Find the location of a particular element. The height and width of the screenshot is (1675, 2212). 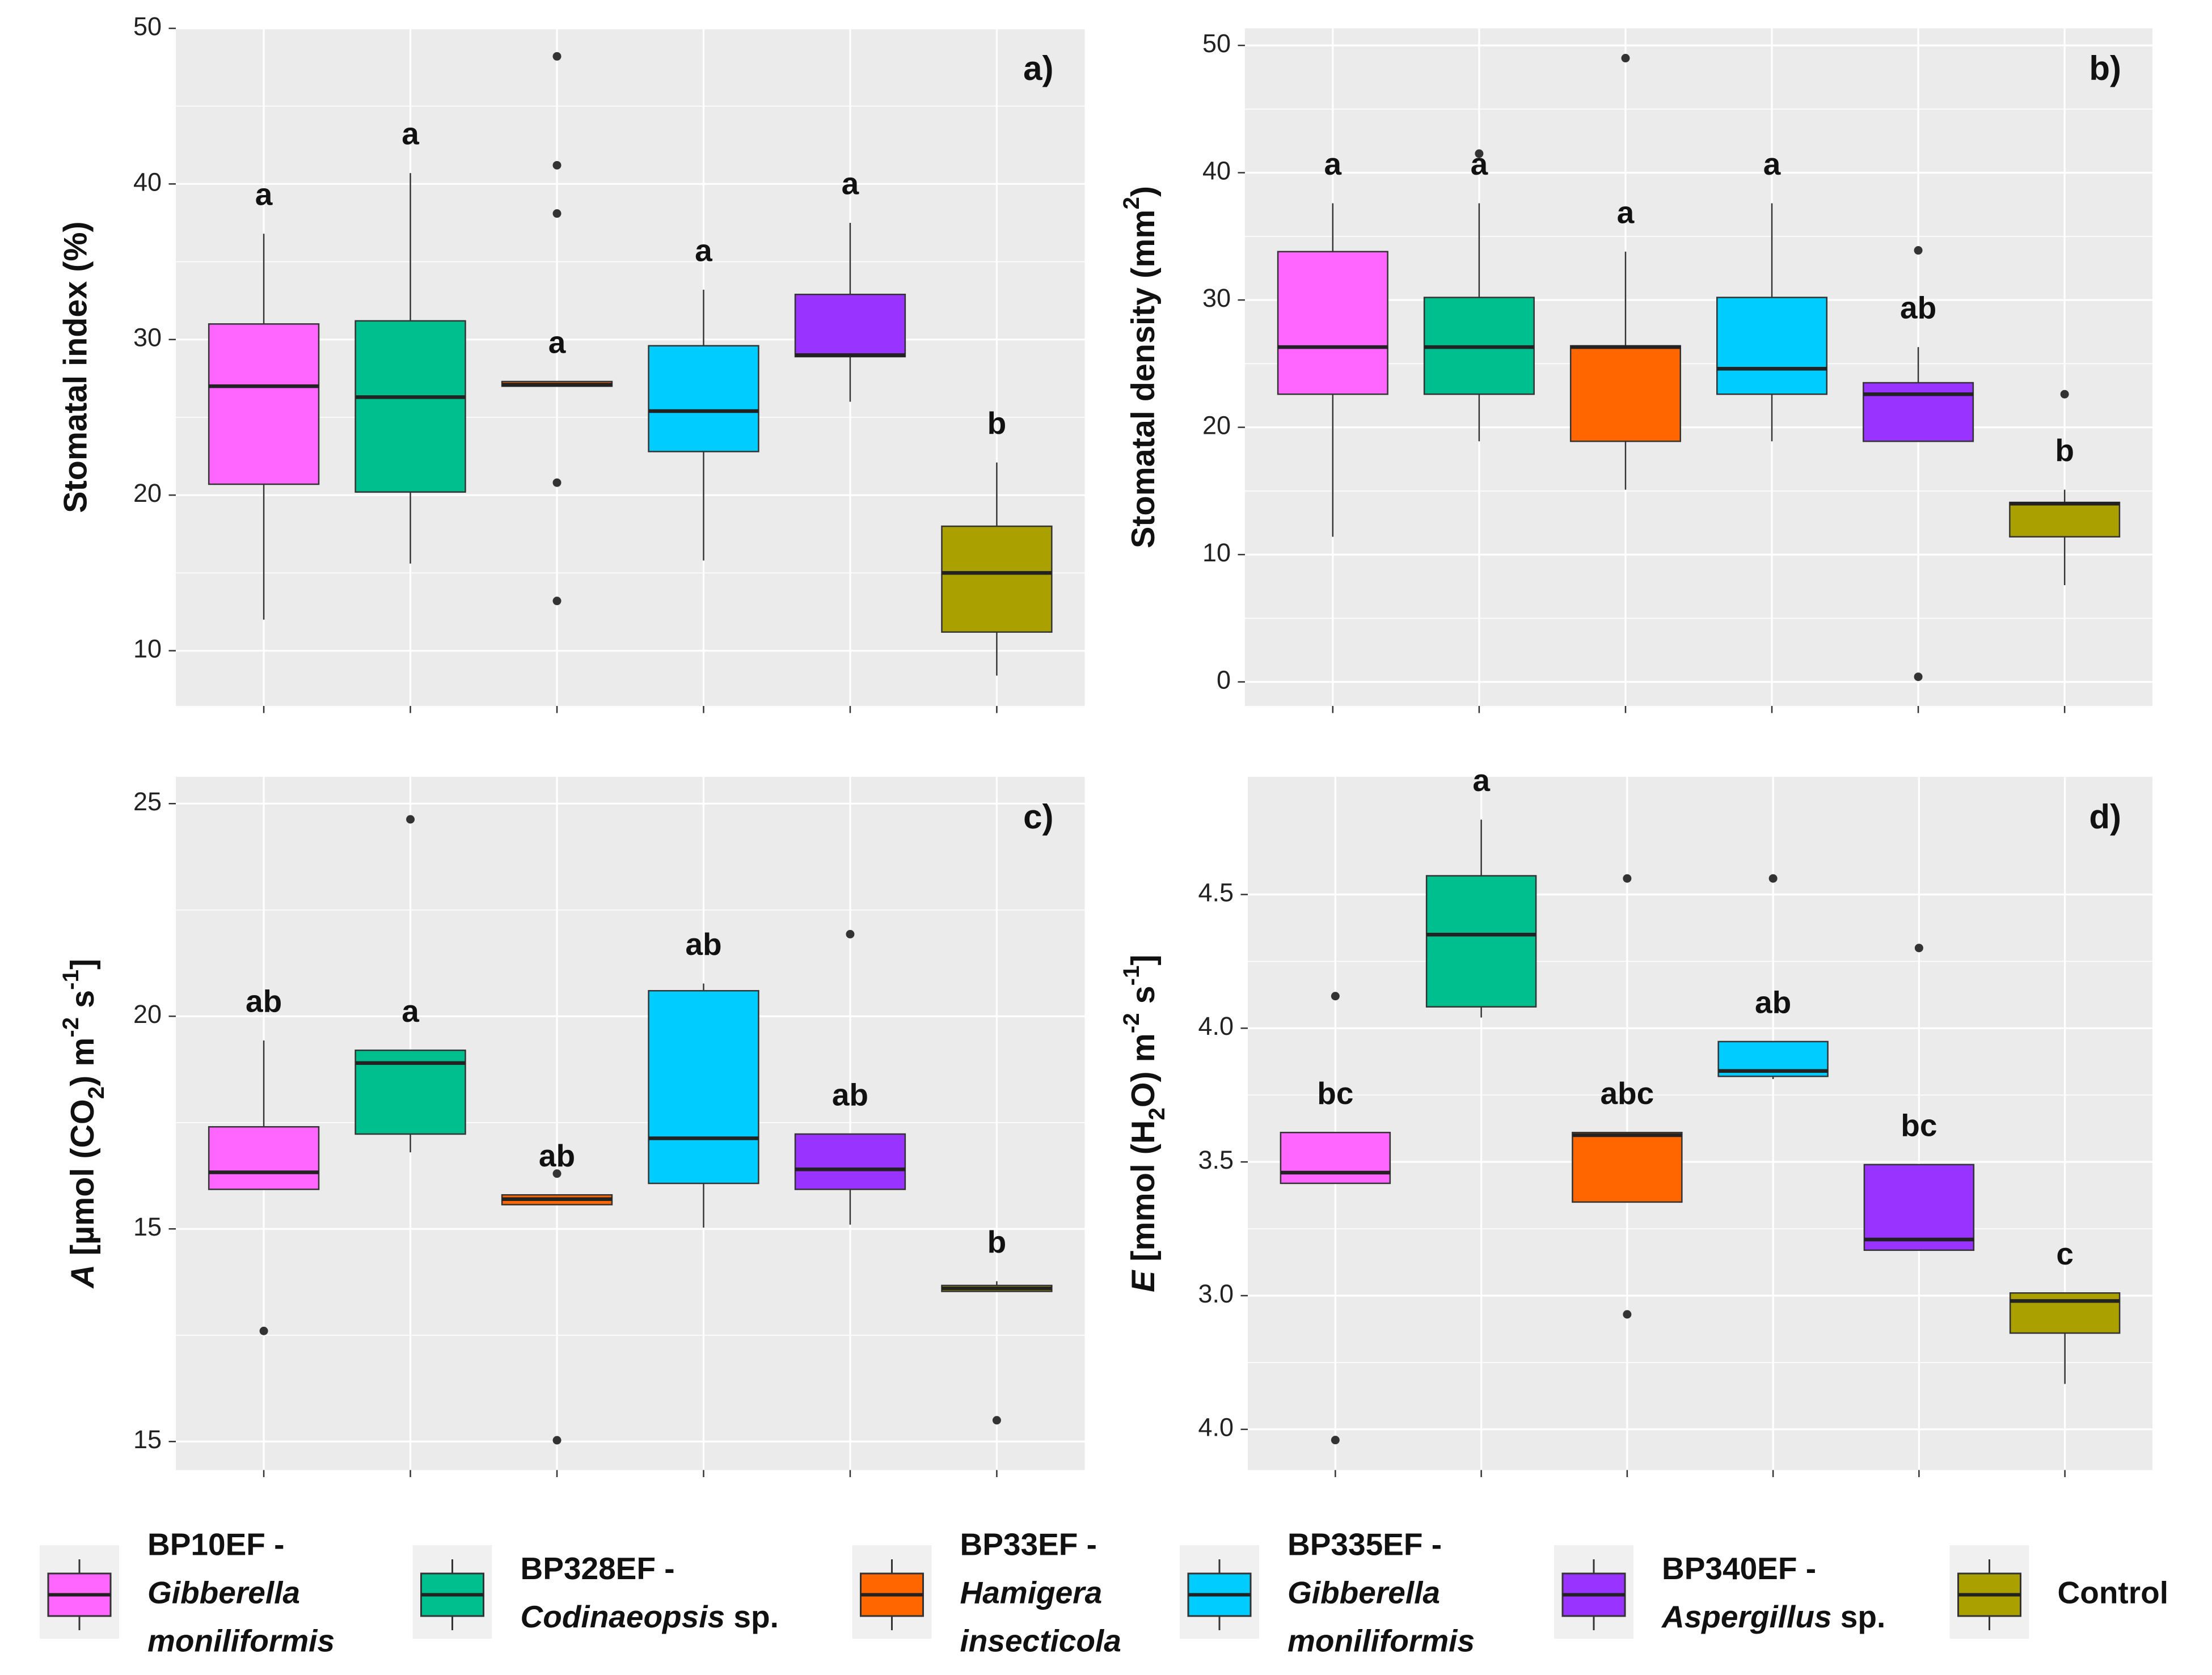

legend-text: BP340EF - is located at coordinates (1739, 1568).